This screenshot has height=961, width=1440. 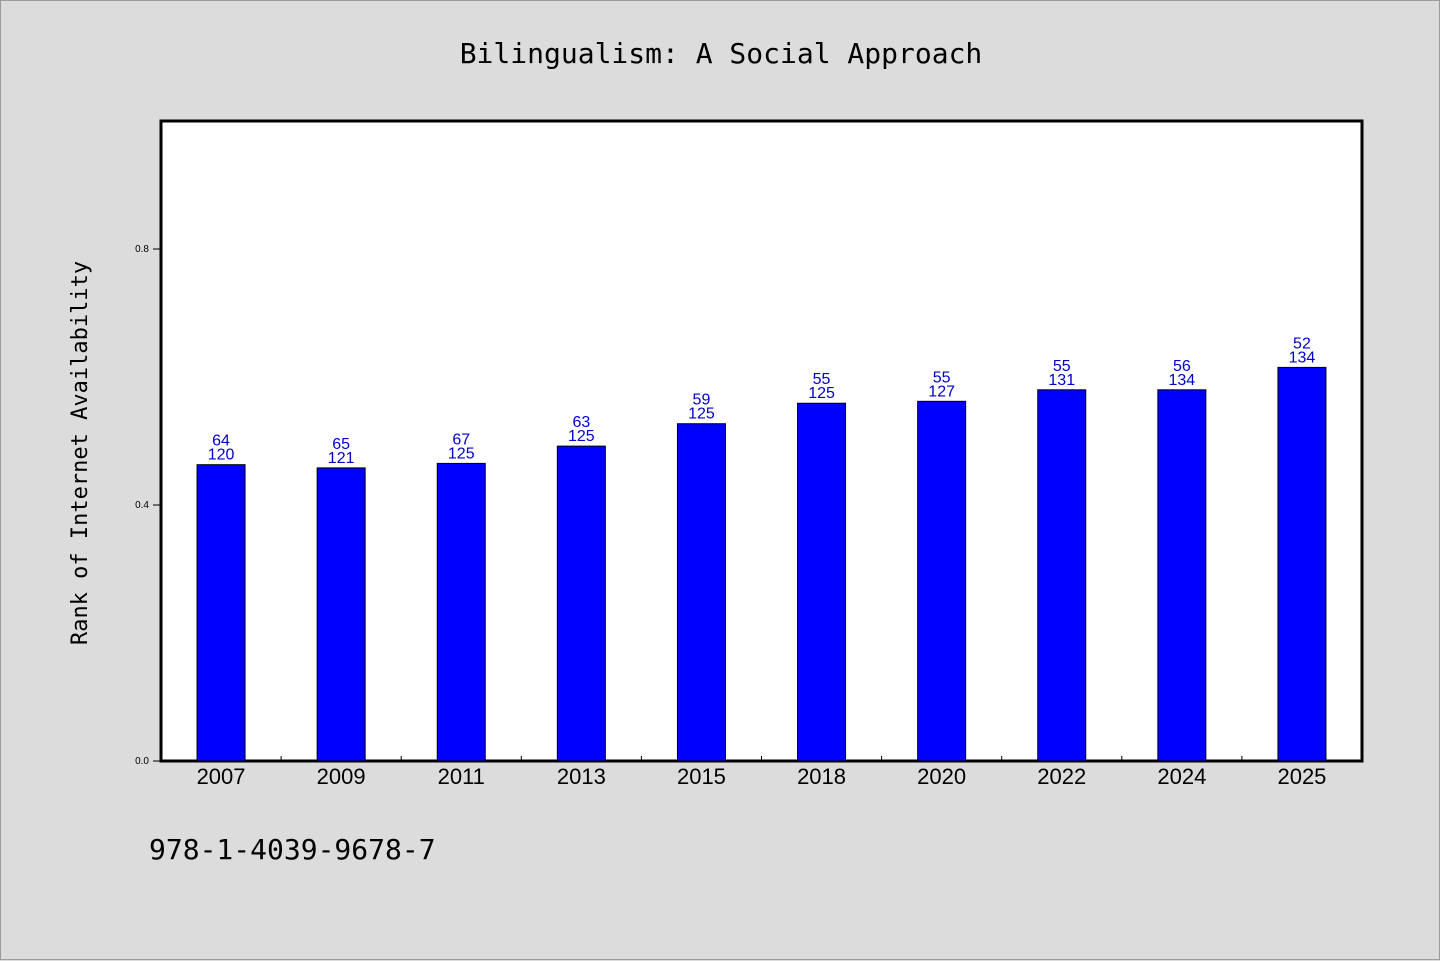 What do you see at coordinates (221, 613) in the screenshot?
I see `bar-2007` at bounding box center [221, 613].